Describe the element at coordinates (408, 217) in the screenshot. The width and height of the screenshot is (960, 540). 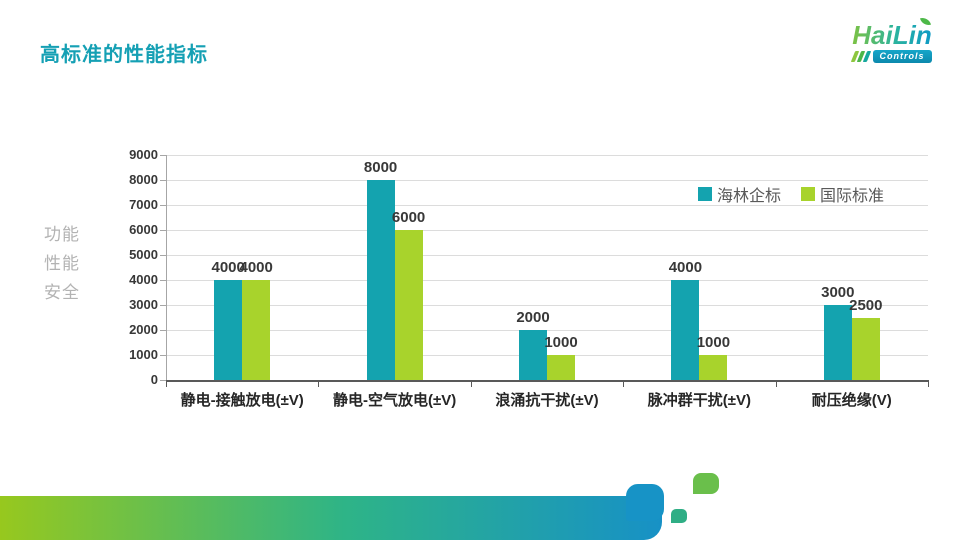
I see `bar-data-label: 6000` at that location.